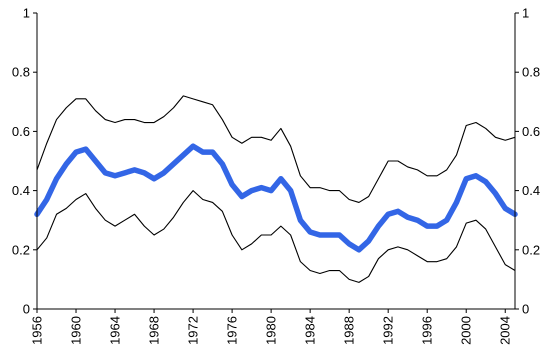 The image size is (547, 356). I want to click on x-tick-label: 1956, so click(37, 330).